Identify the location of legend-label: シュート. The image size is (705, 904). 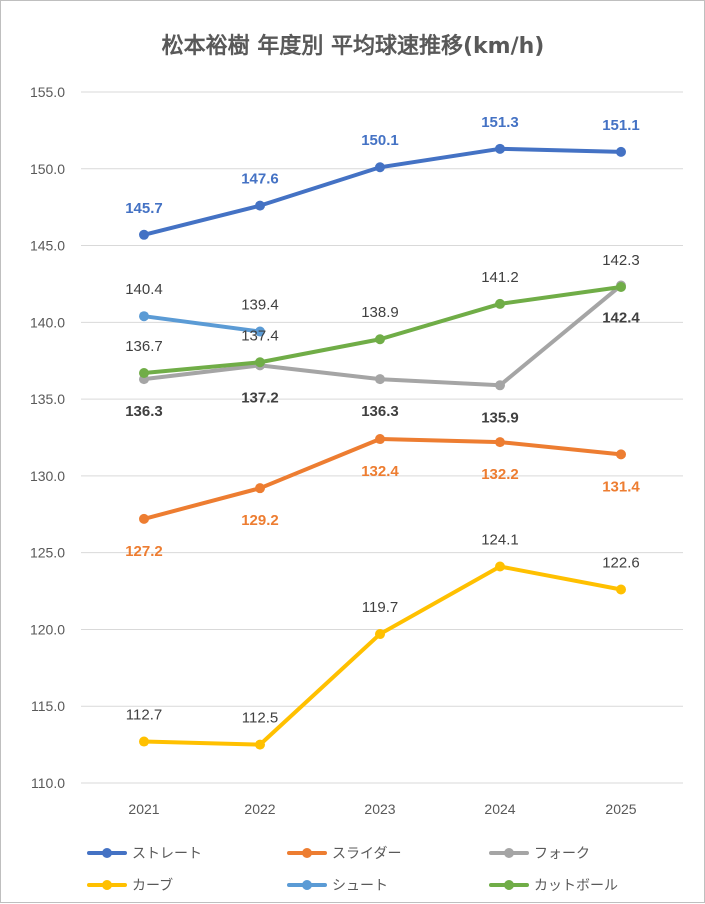
(360, 886).